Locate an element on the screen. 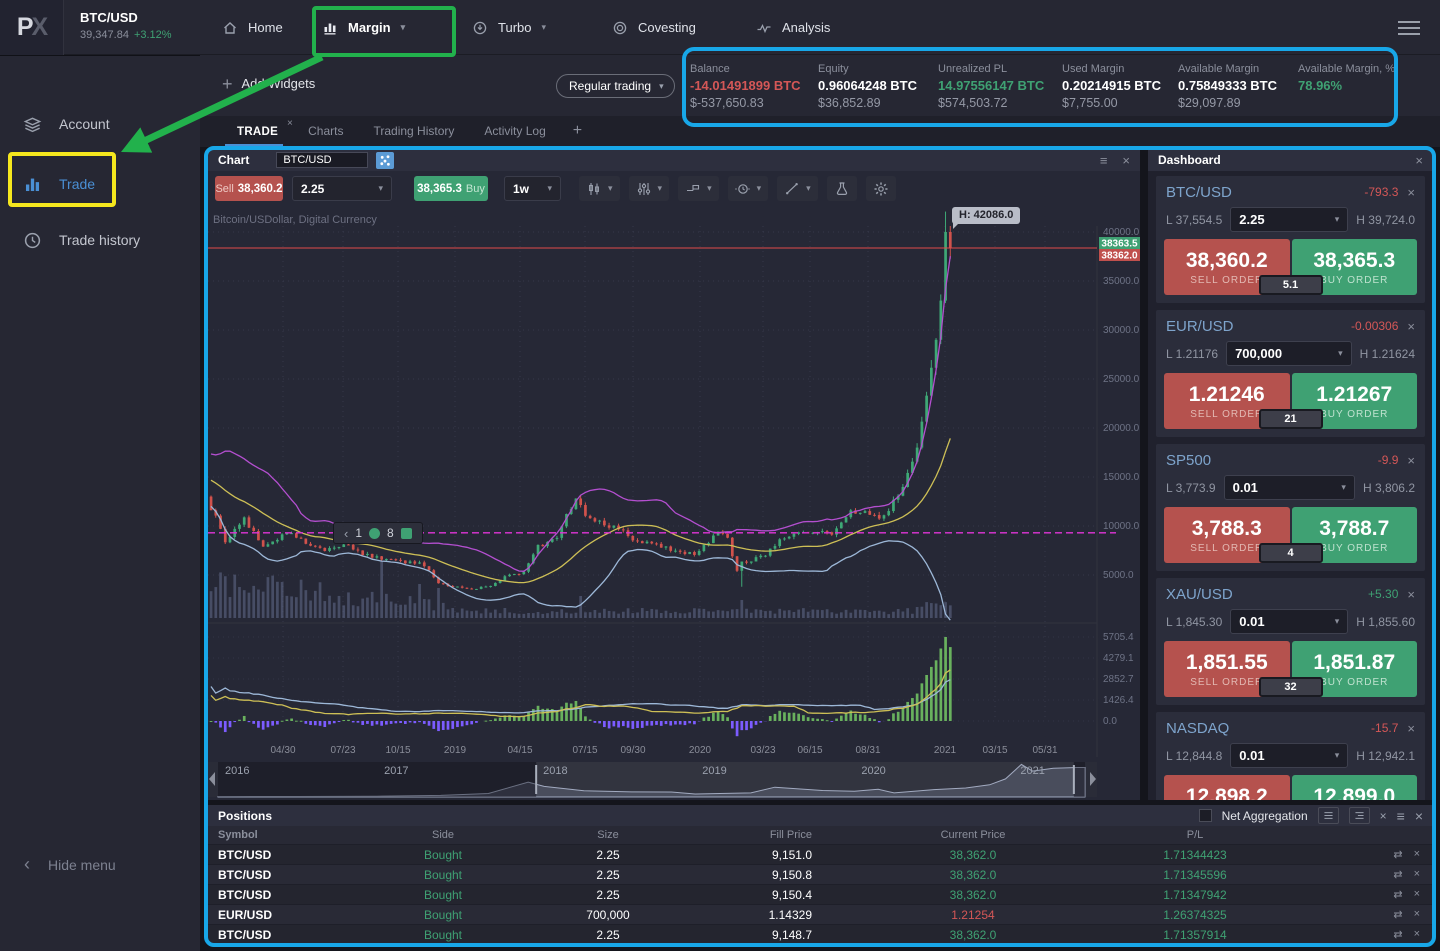 The image size is (1440, 951). sell-button: Sell 38,360.2 is located at coordinates (249, 188).